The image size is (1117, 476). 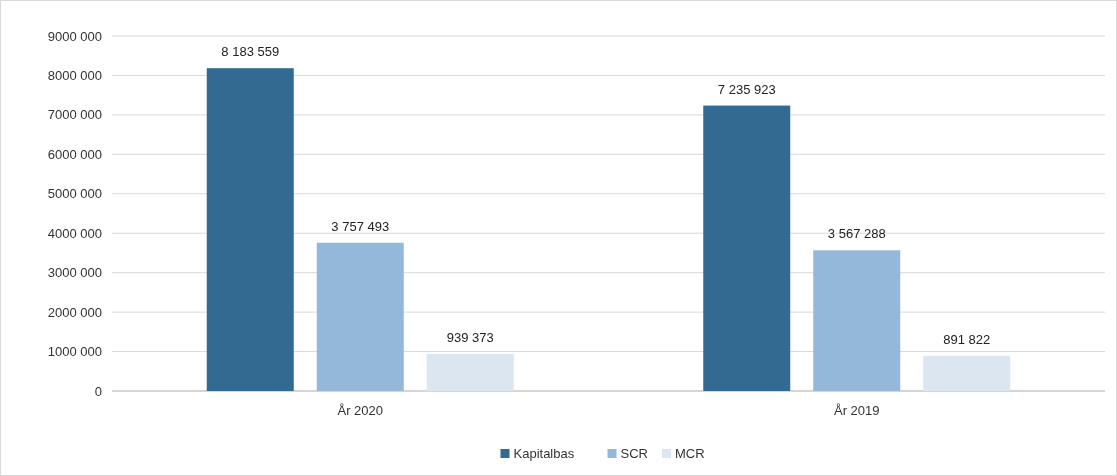 I want to click on y-tick-label: 2000 000, so click(x=74, y=312).